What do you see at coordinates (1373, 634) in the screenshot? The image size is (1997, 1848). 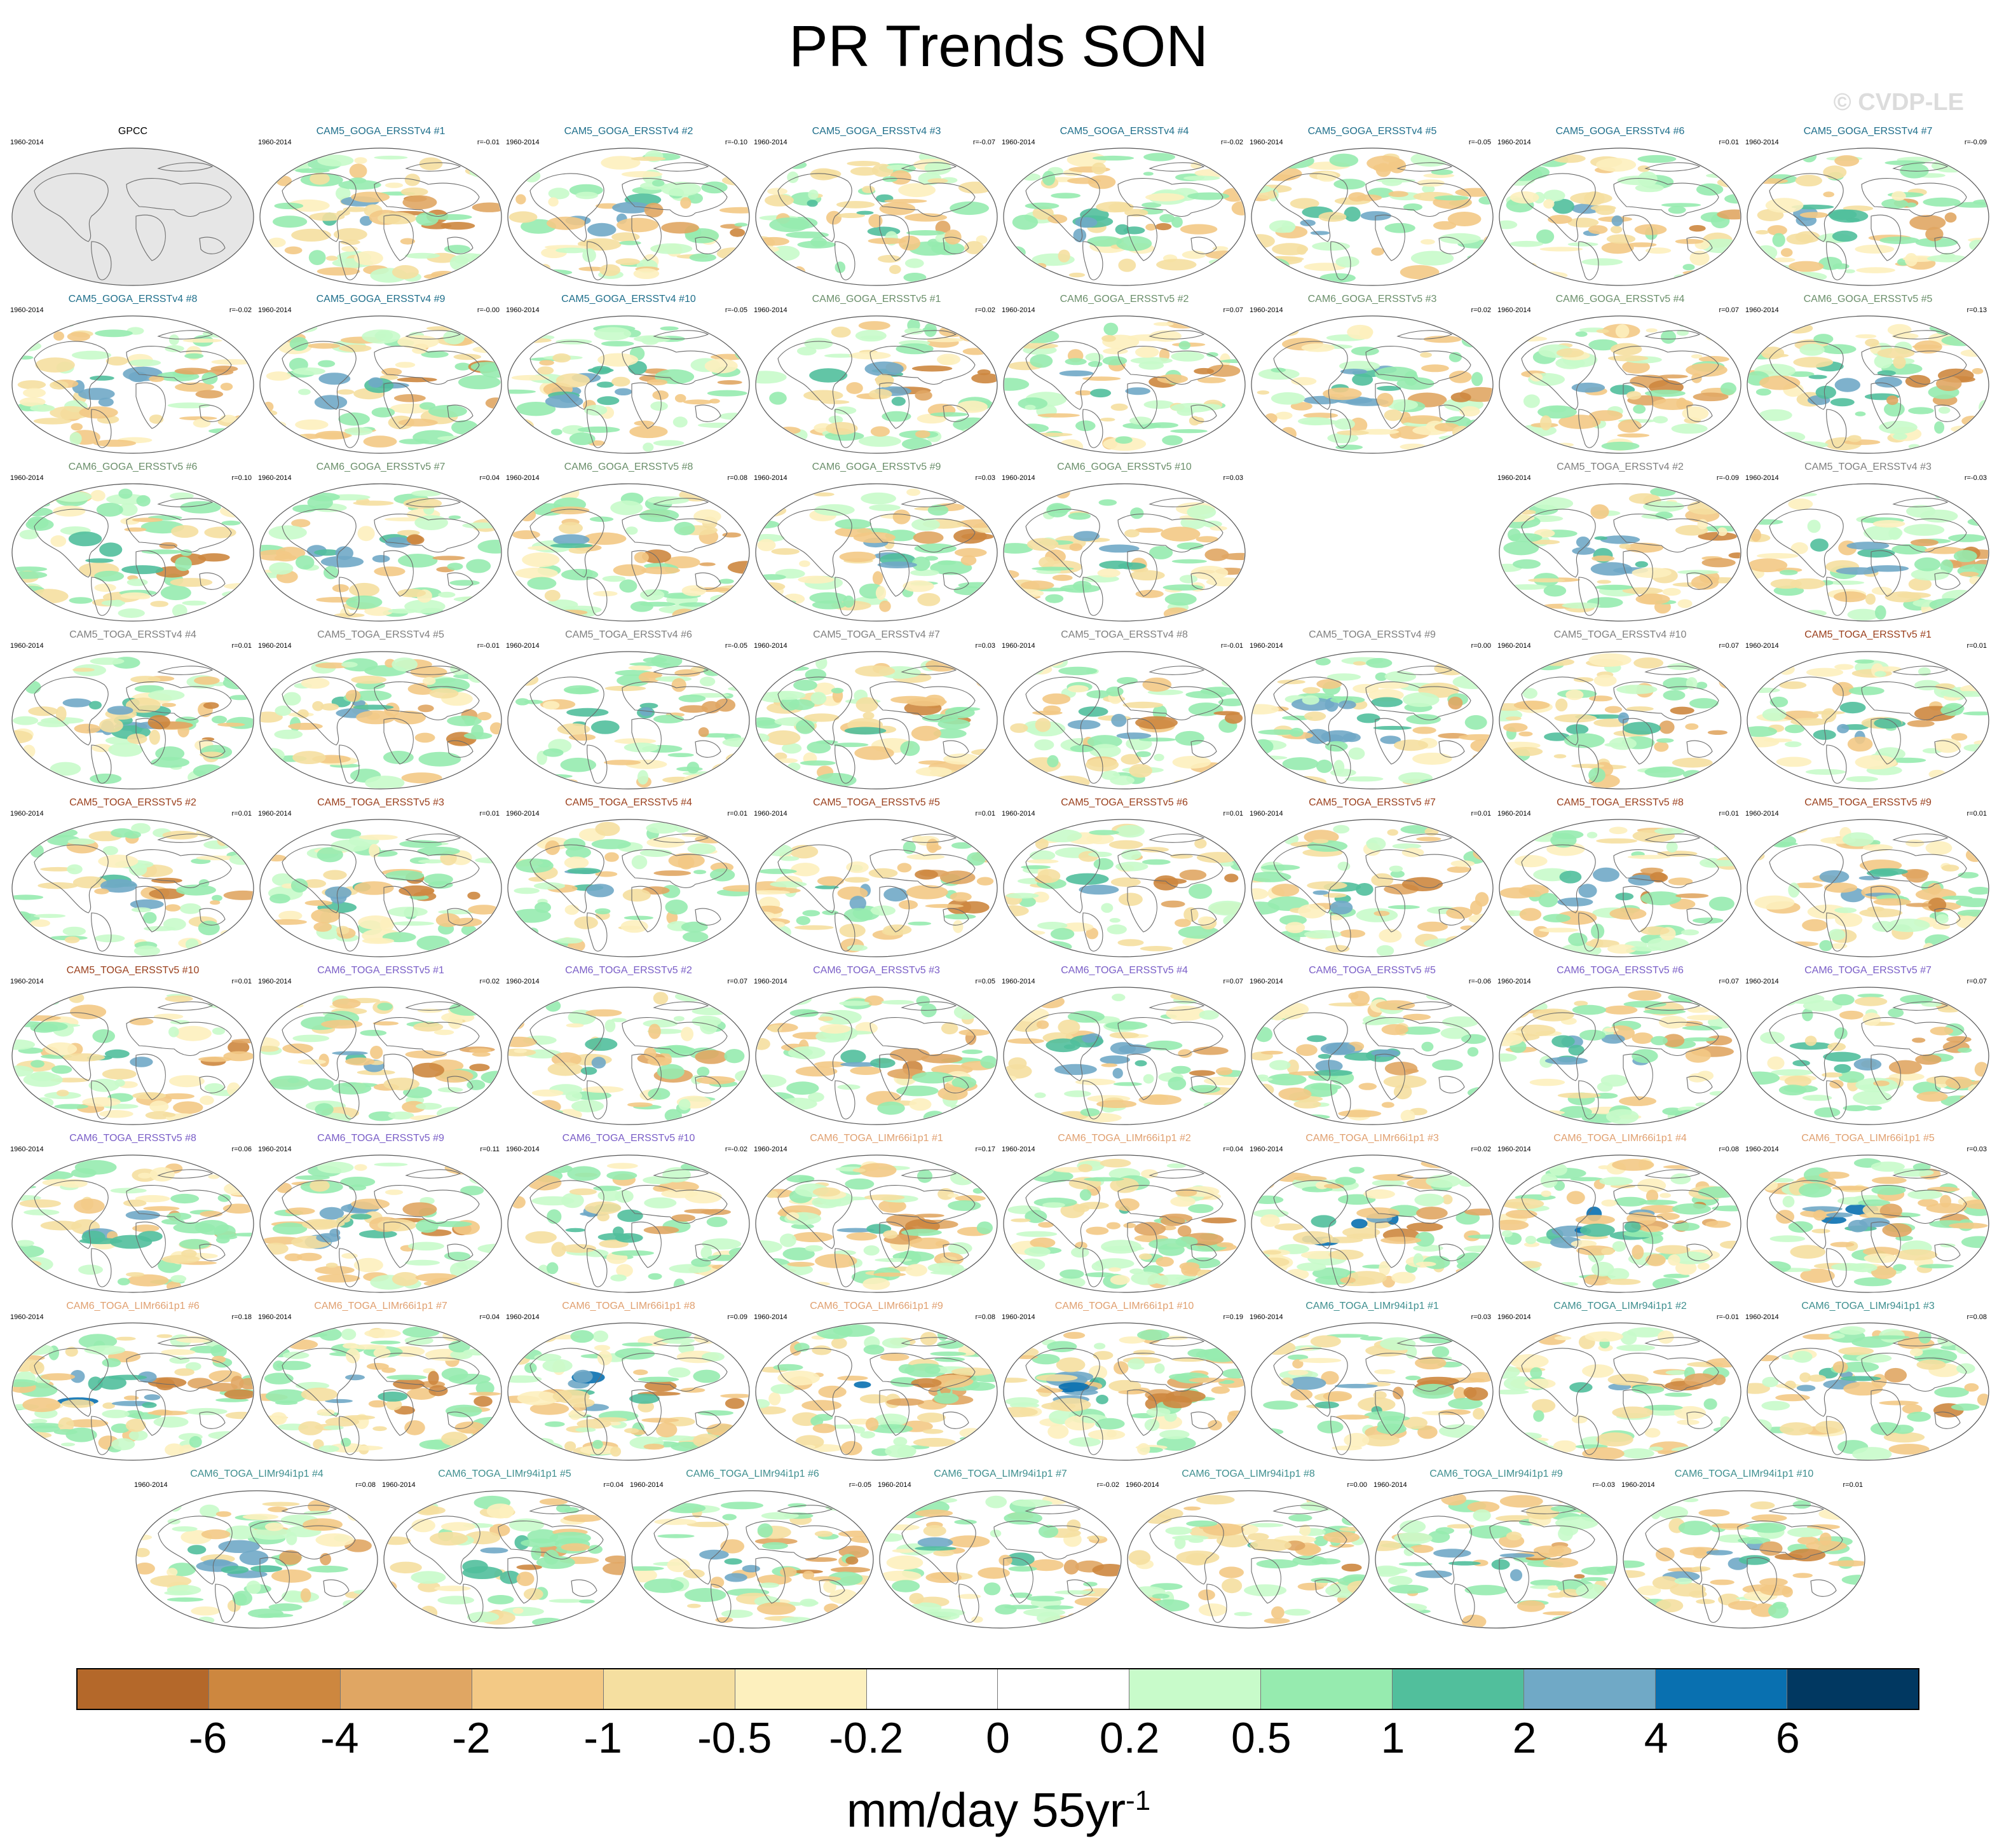 I see `panel-title: CAM5_TOGA_ERSSTv4 #9` at bounding box center [1373, 634].